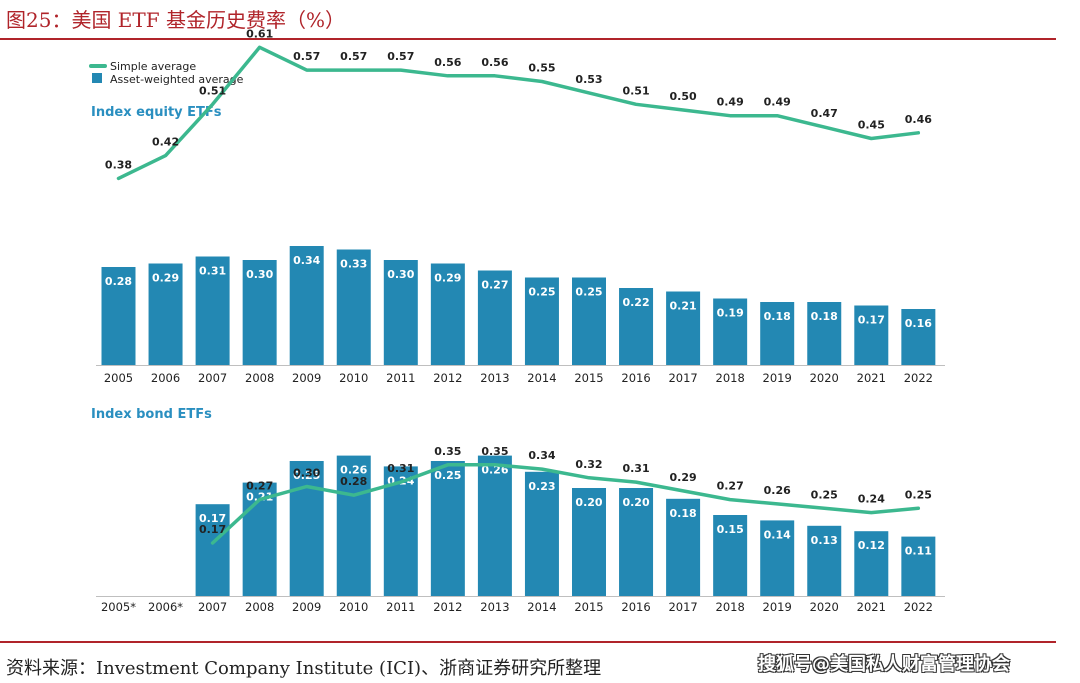 The image size is (1080, 683). What do you see at coordinates (541, 455) in the screenshot?
I see `line-label-2014: 0.34` at bounding box center [541, 455].